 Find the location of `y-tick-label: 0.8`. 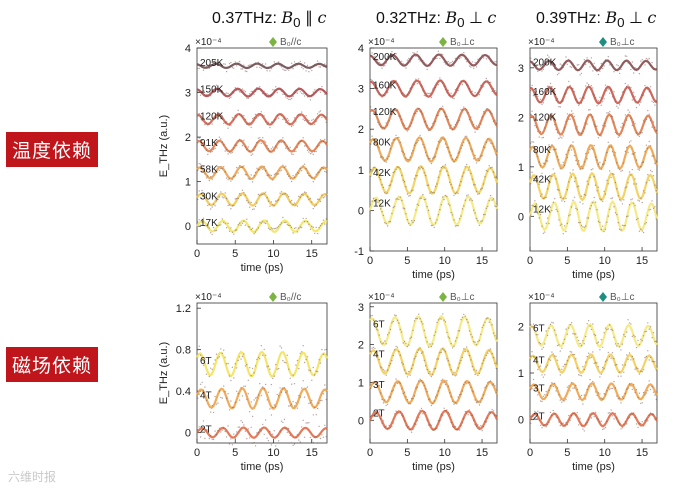

y-tick-label: 0.8 is located at coordinates (183, 351).